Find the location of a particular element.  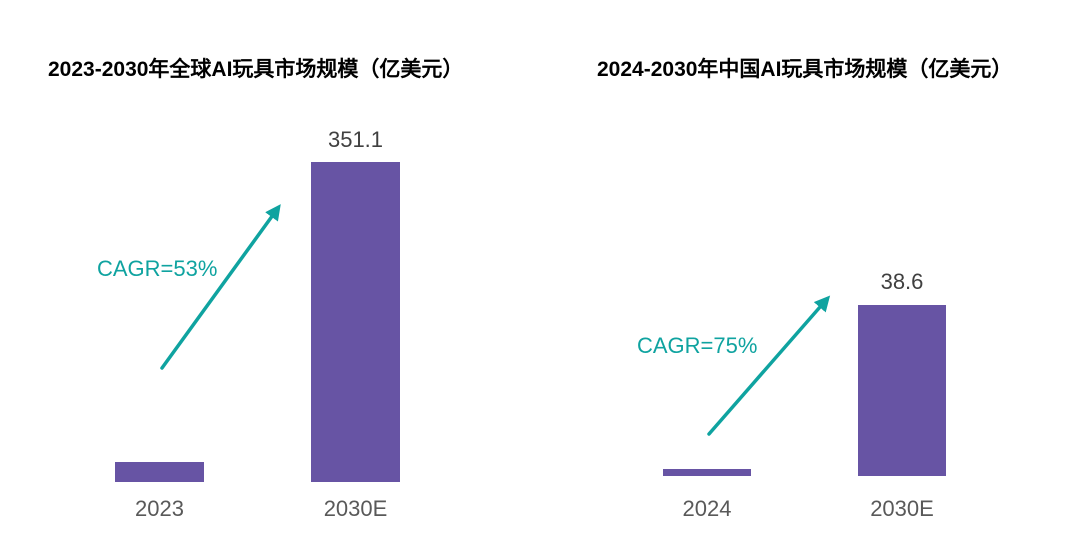

bar-2024-china is located at coordinates (707, 472).